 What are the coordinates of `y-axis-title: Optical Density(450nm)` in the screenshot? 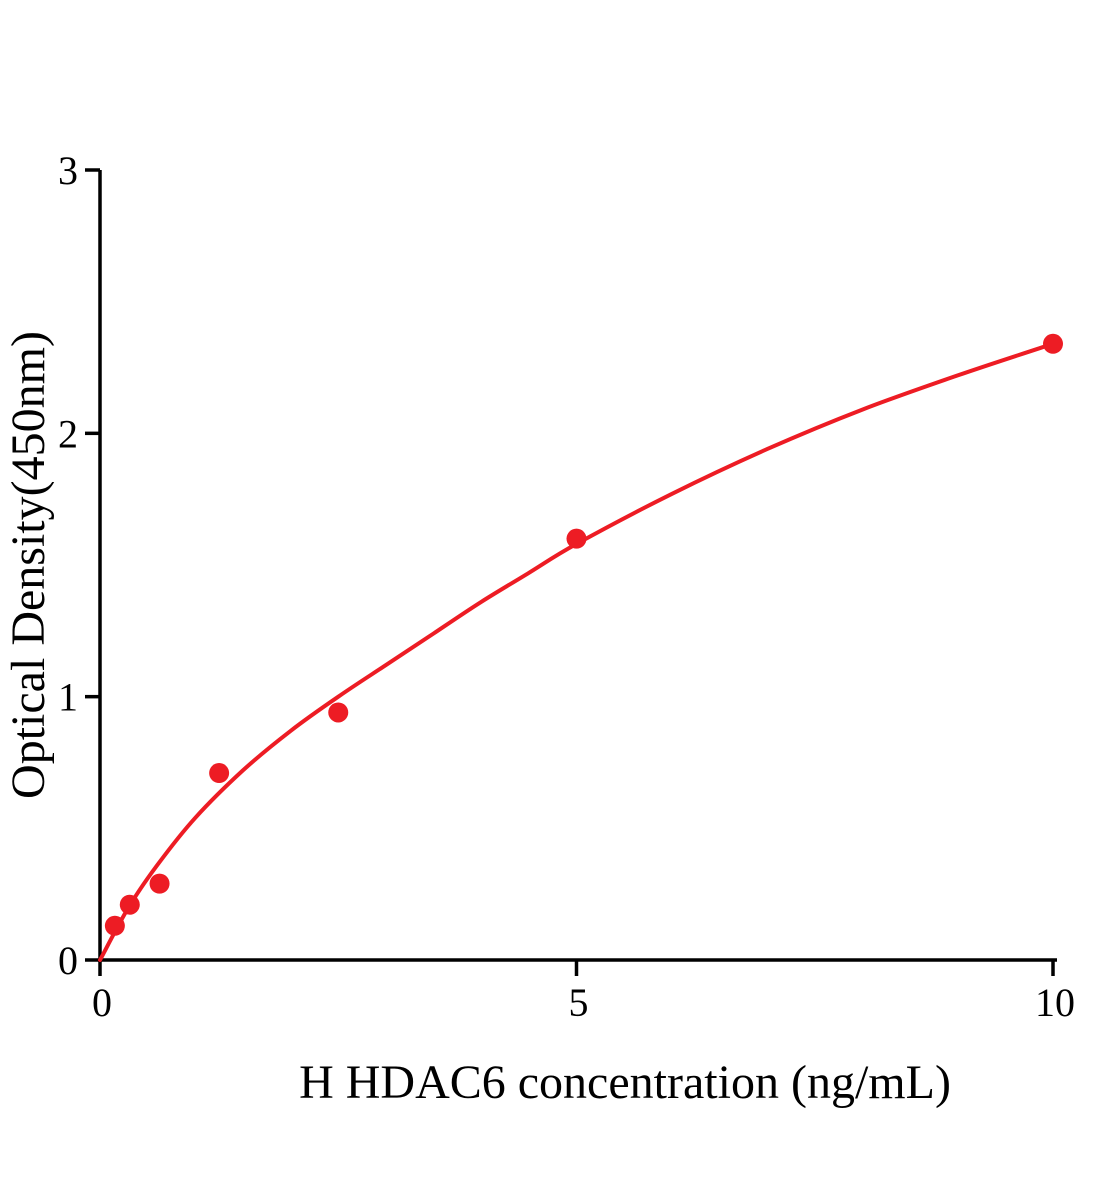 It's located at (28, 565).